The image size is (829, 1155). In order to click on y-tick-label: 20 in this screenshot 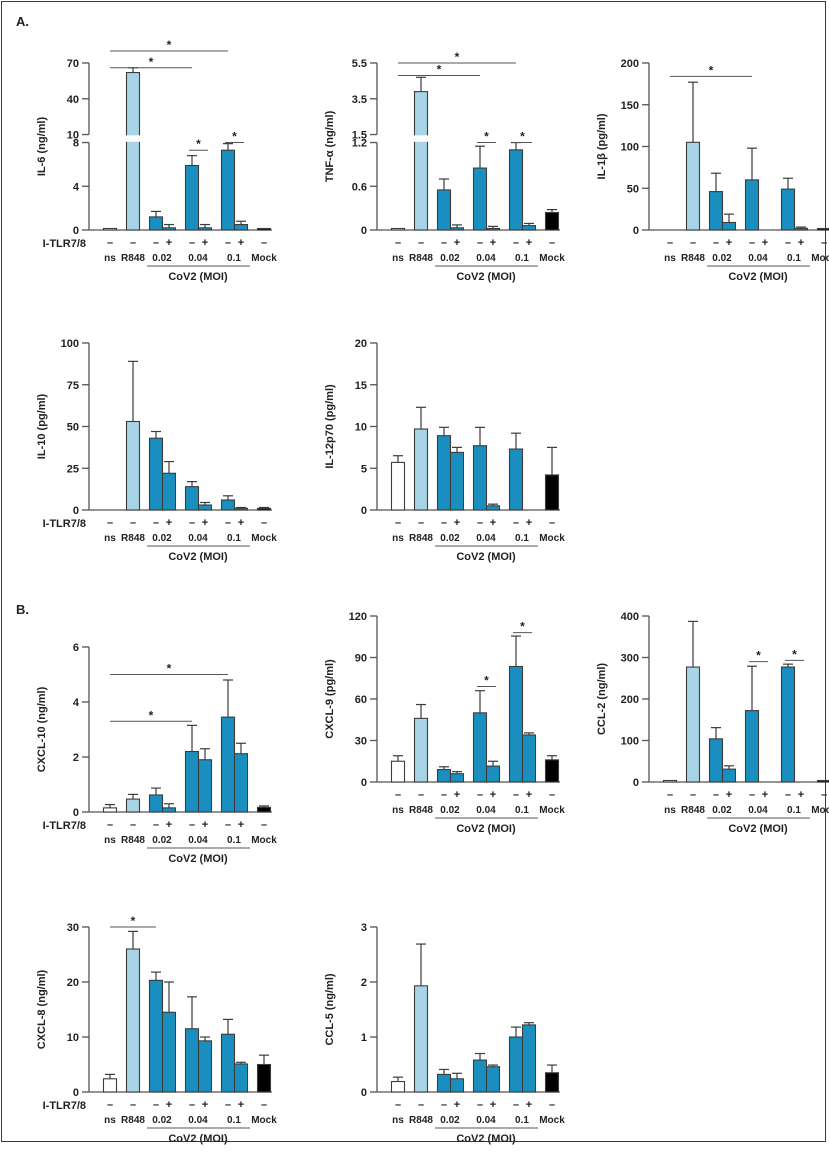, I will do `click(361, 344)`.